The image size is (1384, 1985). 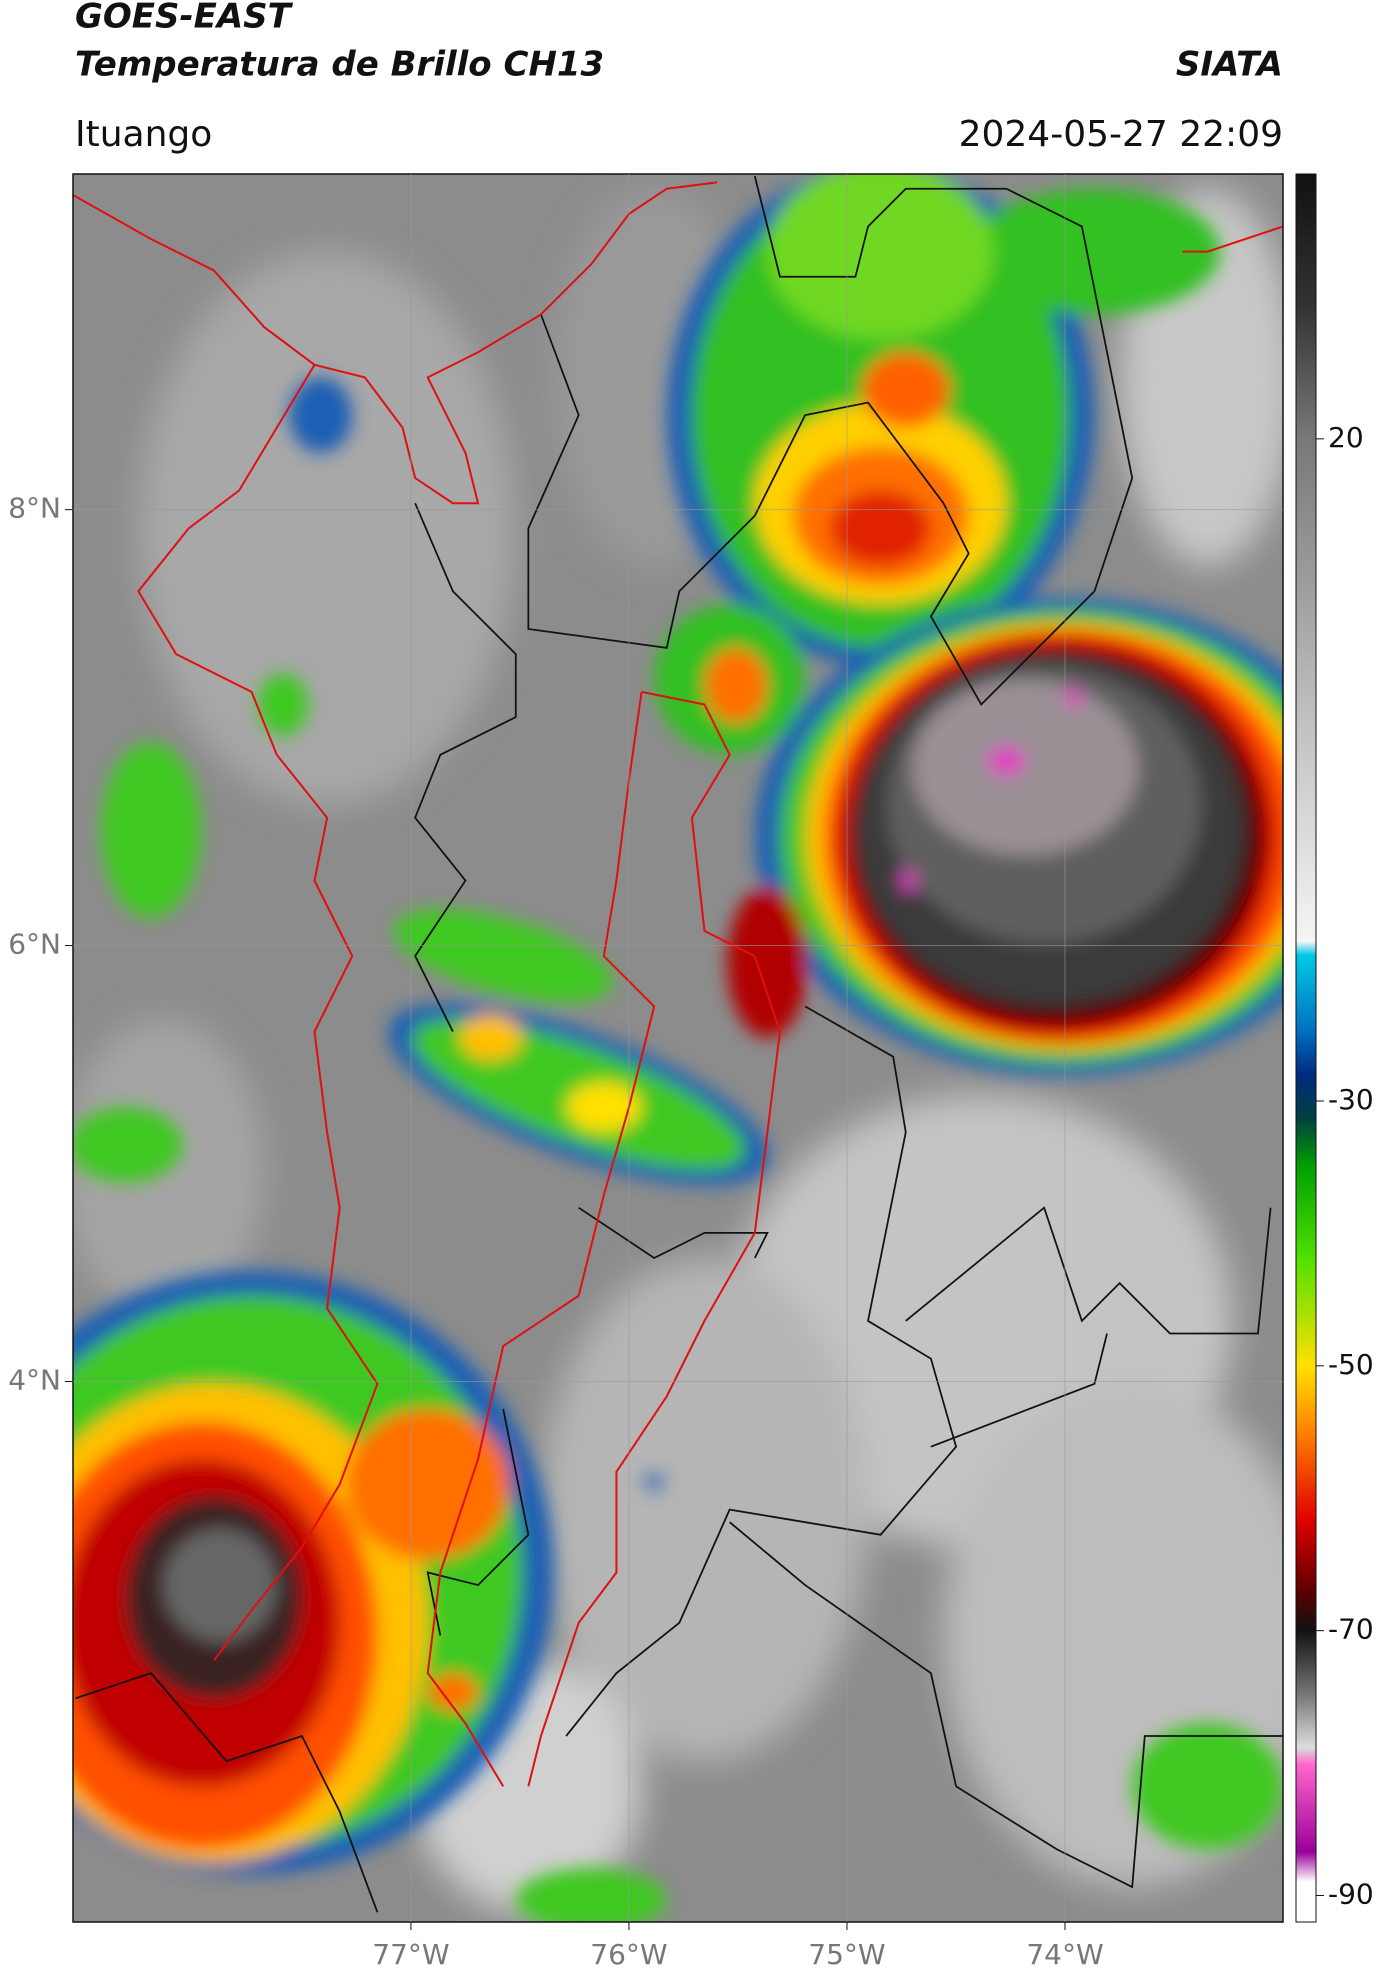 What do you see at coordinates (1121, 134) in the screenshot?
I see `datetime: 2024-05-27 22:09` at bounding box center [1121, 134].